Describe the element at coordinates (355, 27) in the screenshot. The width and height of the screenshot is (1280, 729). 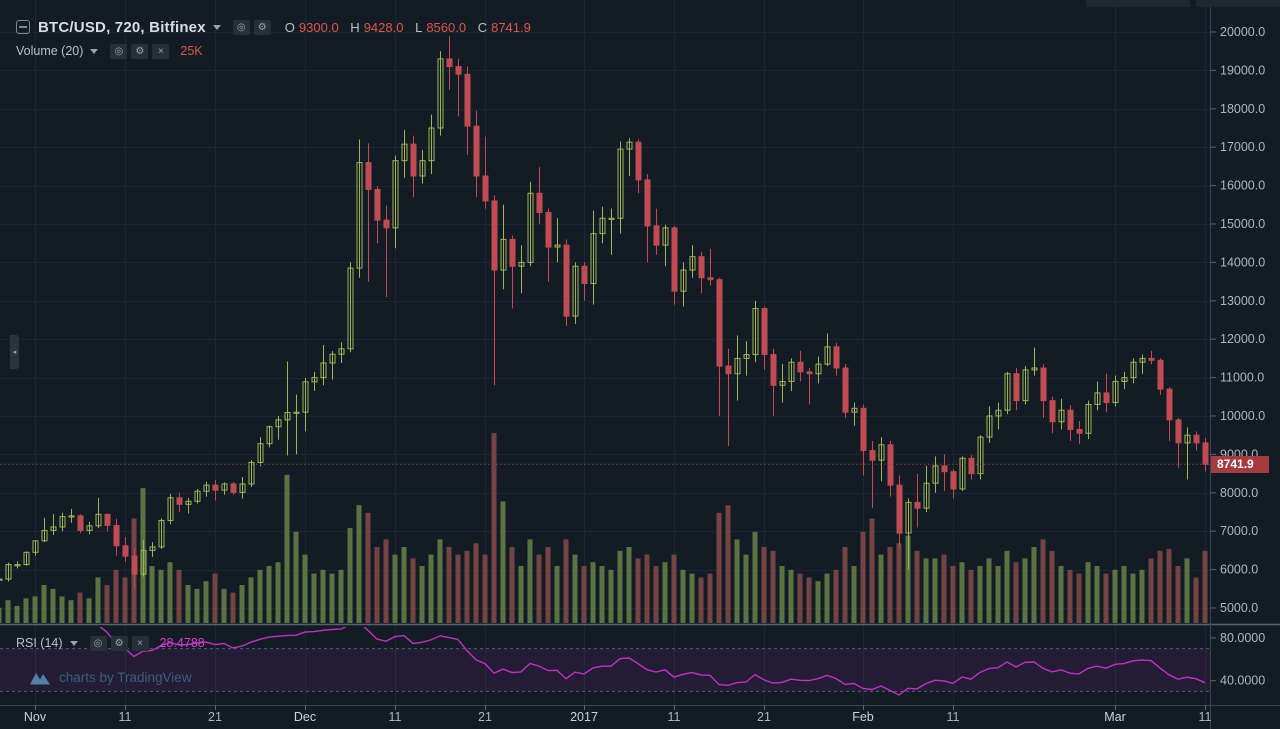
I see `high-label: H` at that location.